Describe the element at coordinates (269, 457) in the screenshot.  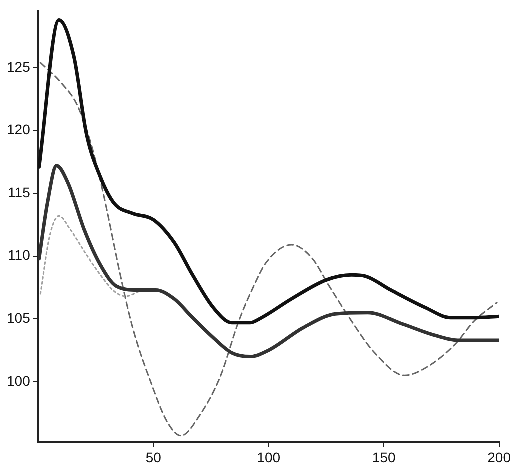
I see `x-tick-label: 100` at that location.